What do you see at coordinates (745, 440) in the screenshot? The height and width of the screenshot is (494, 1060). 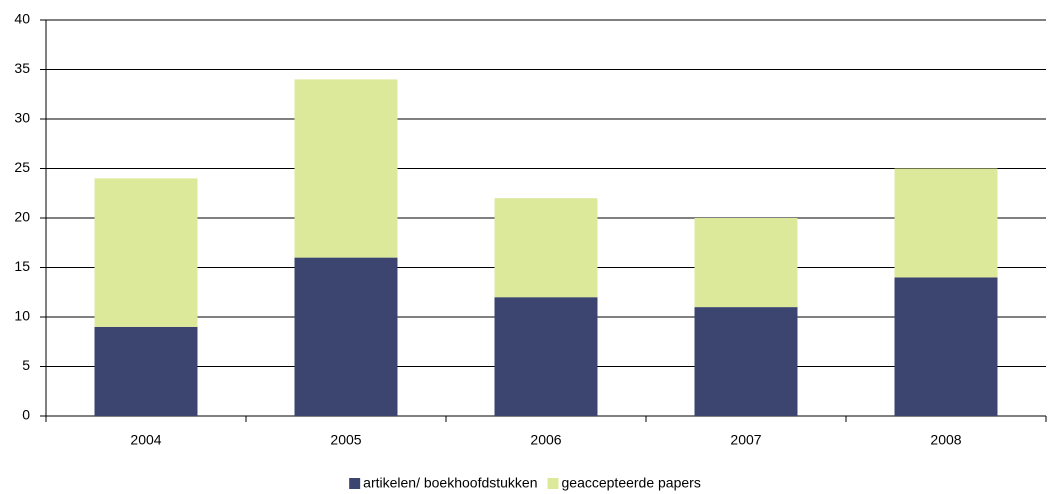 I see `x-tick-label: 2007` at bounding box center [745, 440].